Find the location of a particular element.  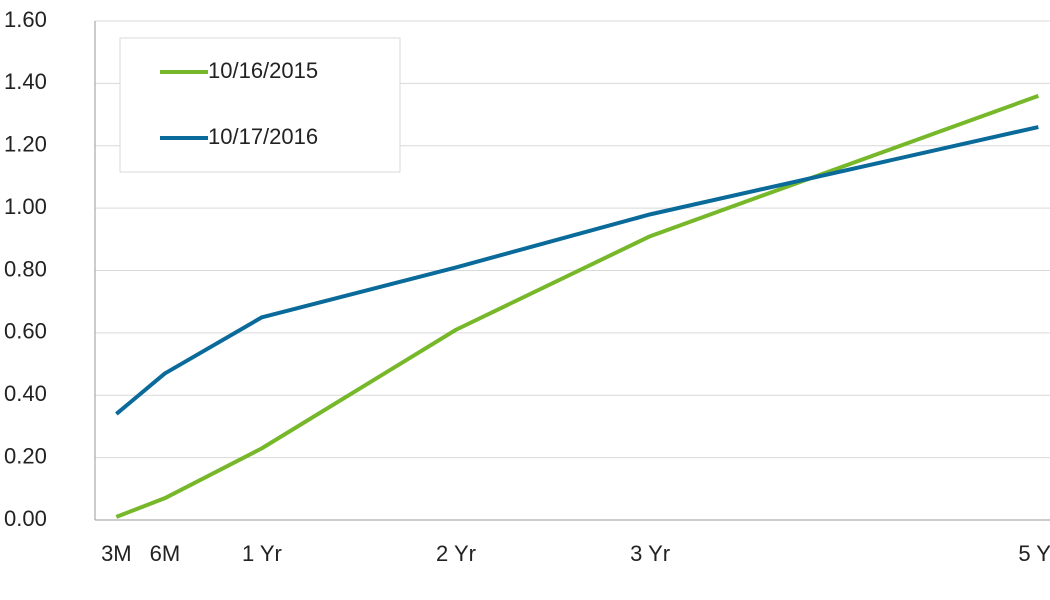

x-tick-label: 3 Yr is located at coordinates (650, 553).